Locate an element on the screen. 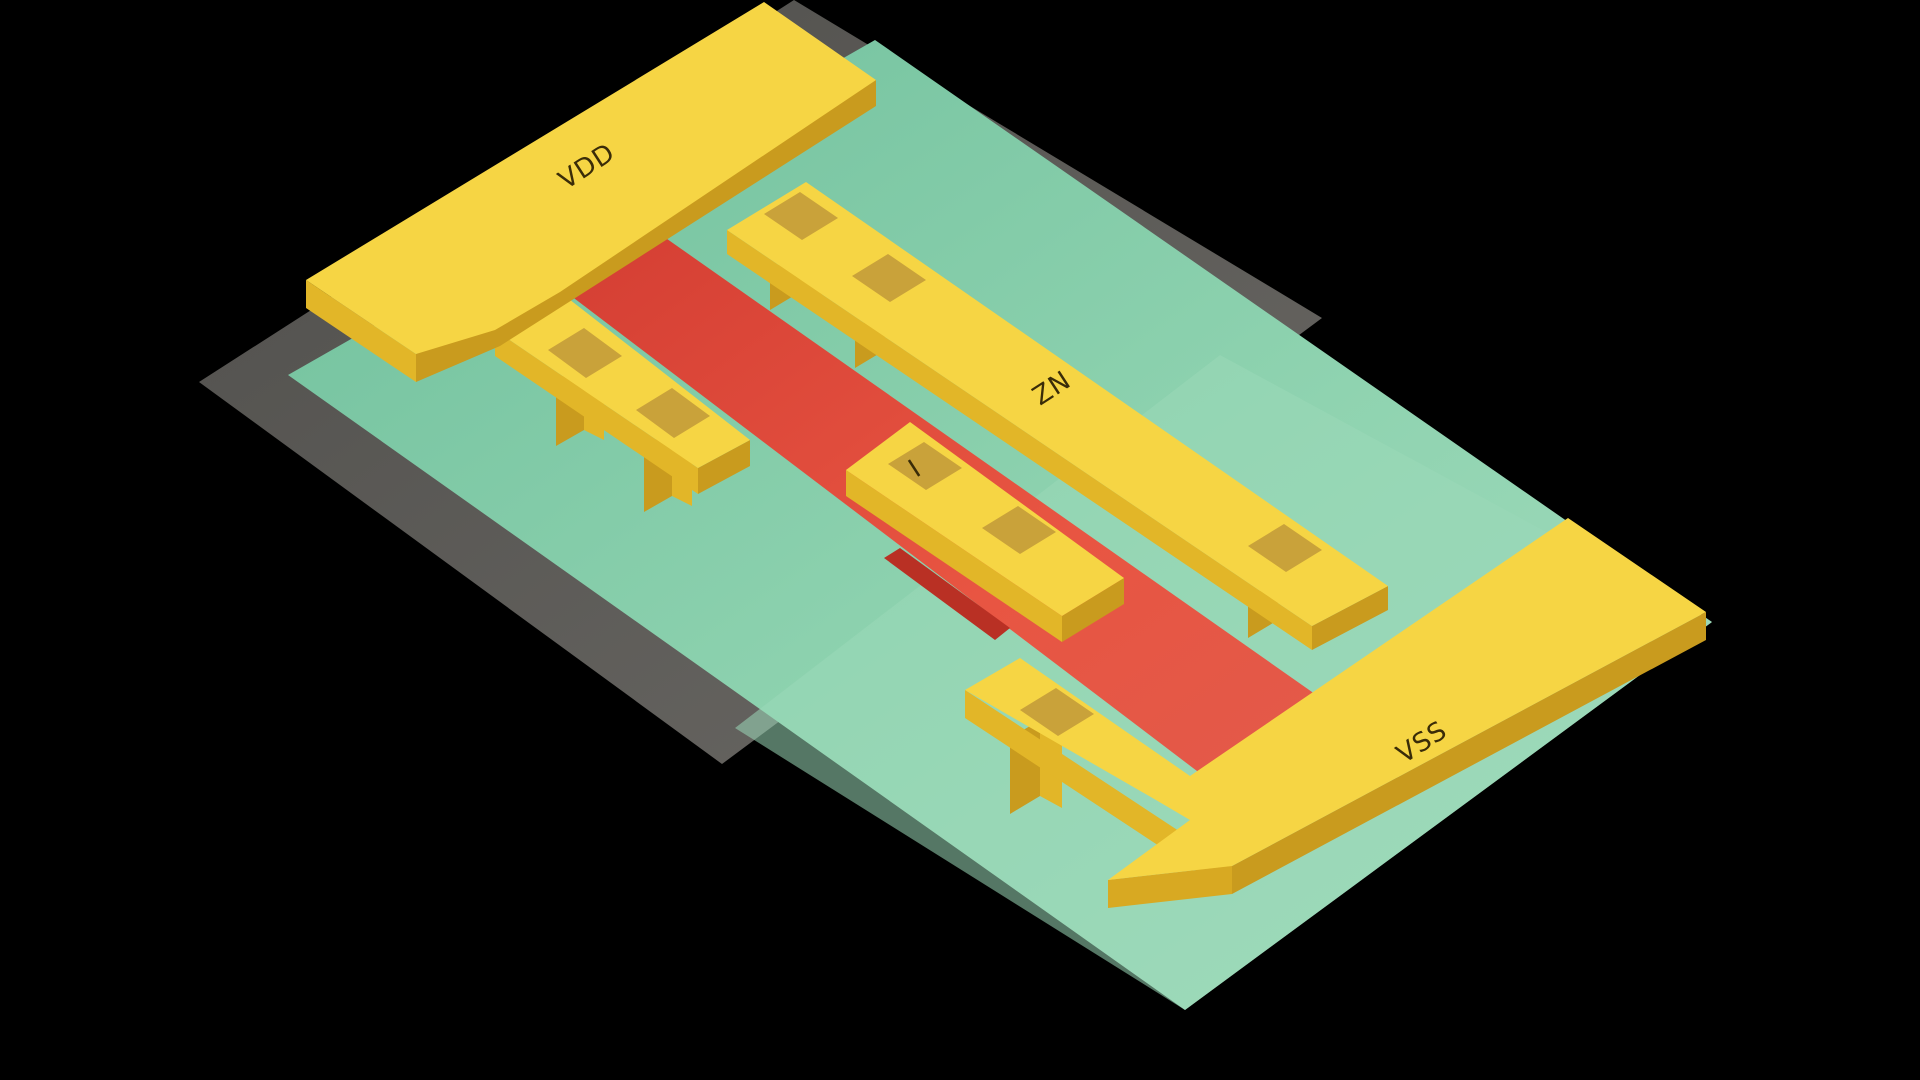 The image size is (1920, 1080). vdd-rail: VDD is located at coordinates (591, 192).